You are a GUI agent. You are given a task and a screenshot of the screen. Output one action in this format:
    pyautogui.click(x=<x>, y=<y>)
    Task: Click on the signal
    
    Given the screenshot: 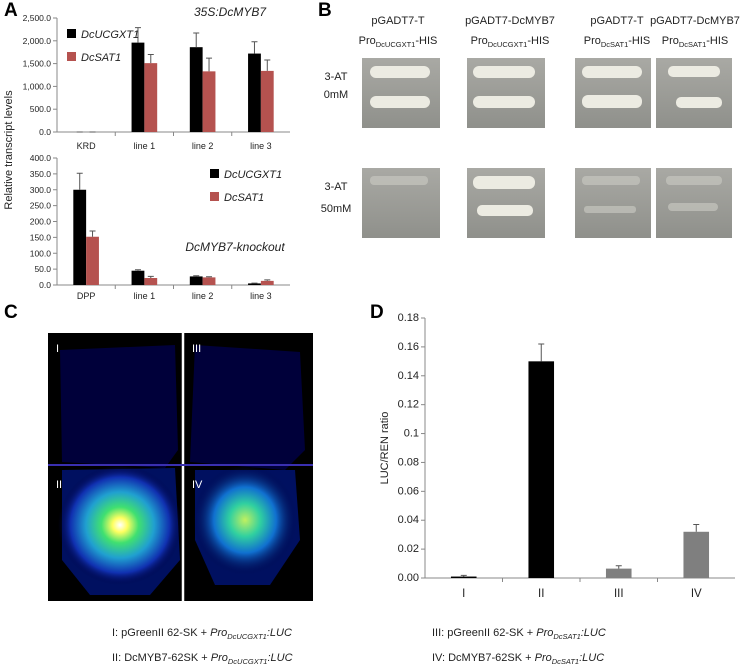 What is the action you would take?
    pyautogui.click(x=120, y=525)
    